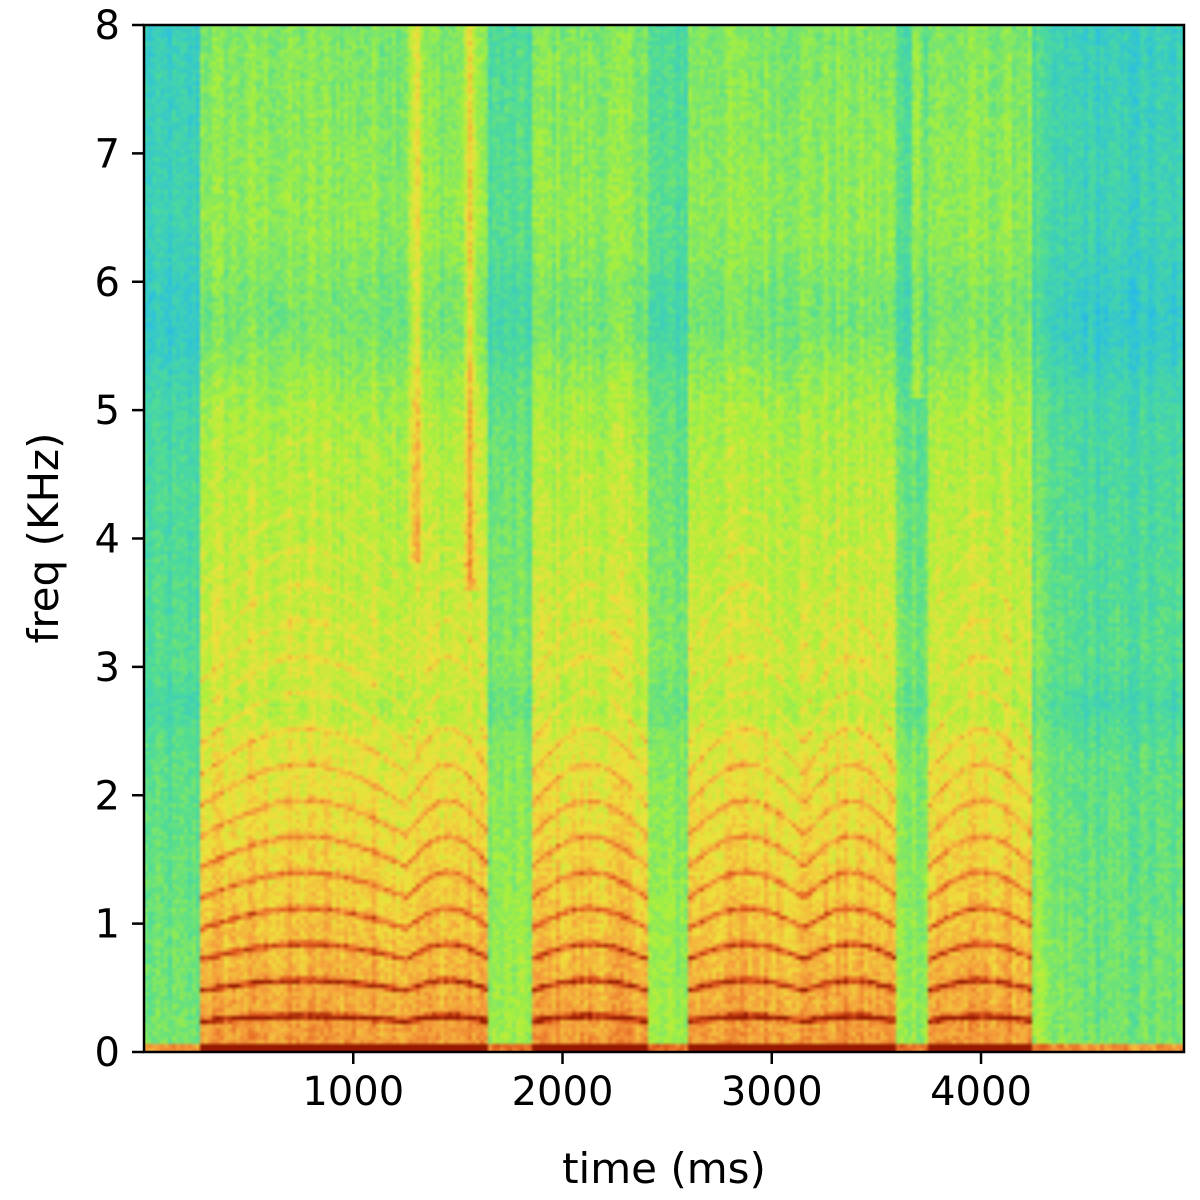  Describe the element at coordinates (664, 1168) in the screenshot. I see `x-axis-label: time (ms)` at that location.